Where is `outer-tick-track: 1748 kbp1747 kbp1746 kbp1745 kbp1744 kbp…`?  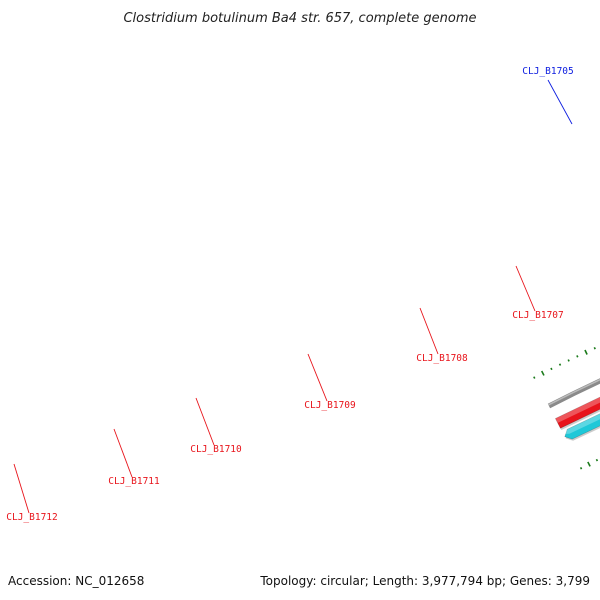
outer-tick-track: 1748 kbp1747 kbp1746 kbp1745 kbp1744 kbp… is located at coordinates (564, 363).